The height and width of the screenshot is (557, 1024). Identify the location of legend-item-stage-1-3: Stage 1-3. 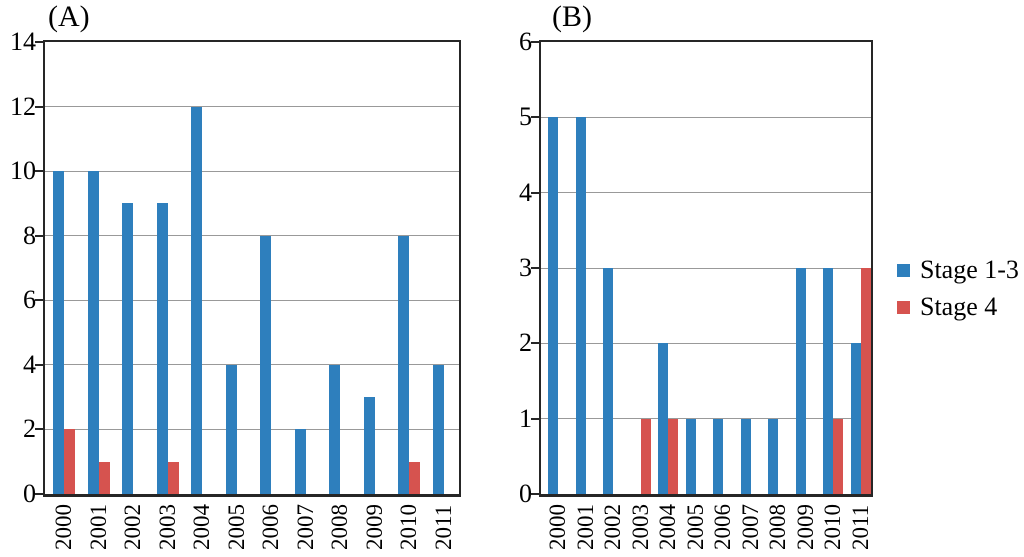
(958, 270).